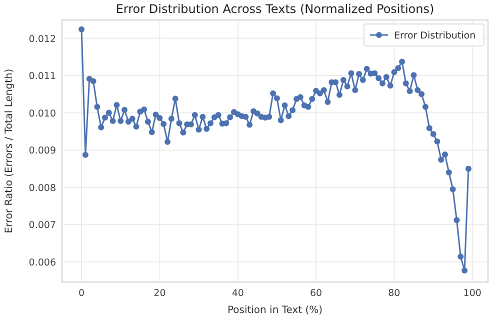  What do you see at coordinates (42, 226) in the screenshot?
I see `y-tick-label: 0.007` at bounding box center [42, 226].